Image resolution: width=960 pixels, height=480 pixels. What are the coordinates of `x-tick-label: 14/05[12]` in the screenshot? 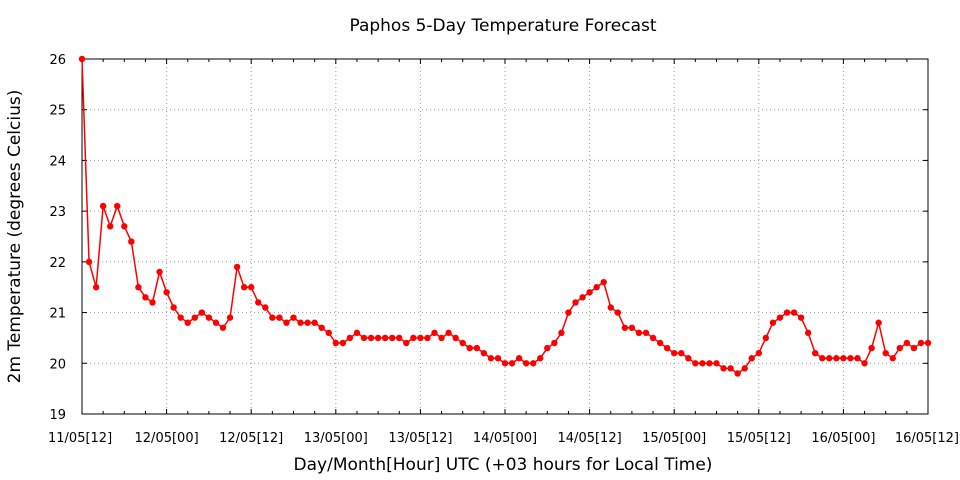 It's located at (590, 438).